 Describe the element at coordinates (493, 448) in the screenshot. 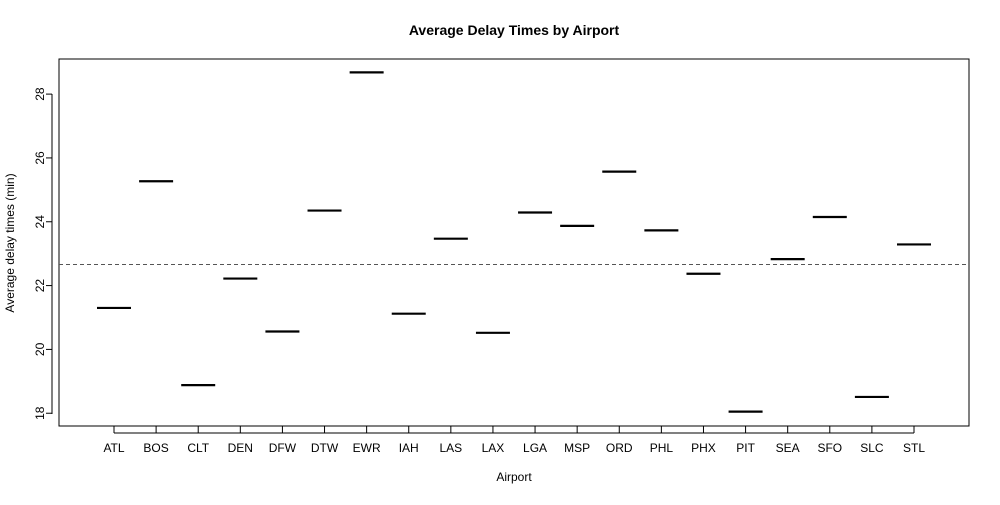

I see `x-tick-label: LAX` at that location.